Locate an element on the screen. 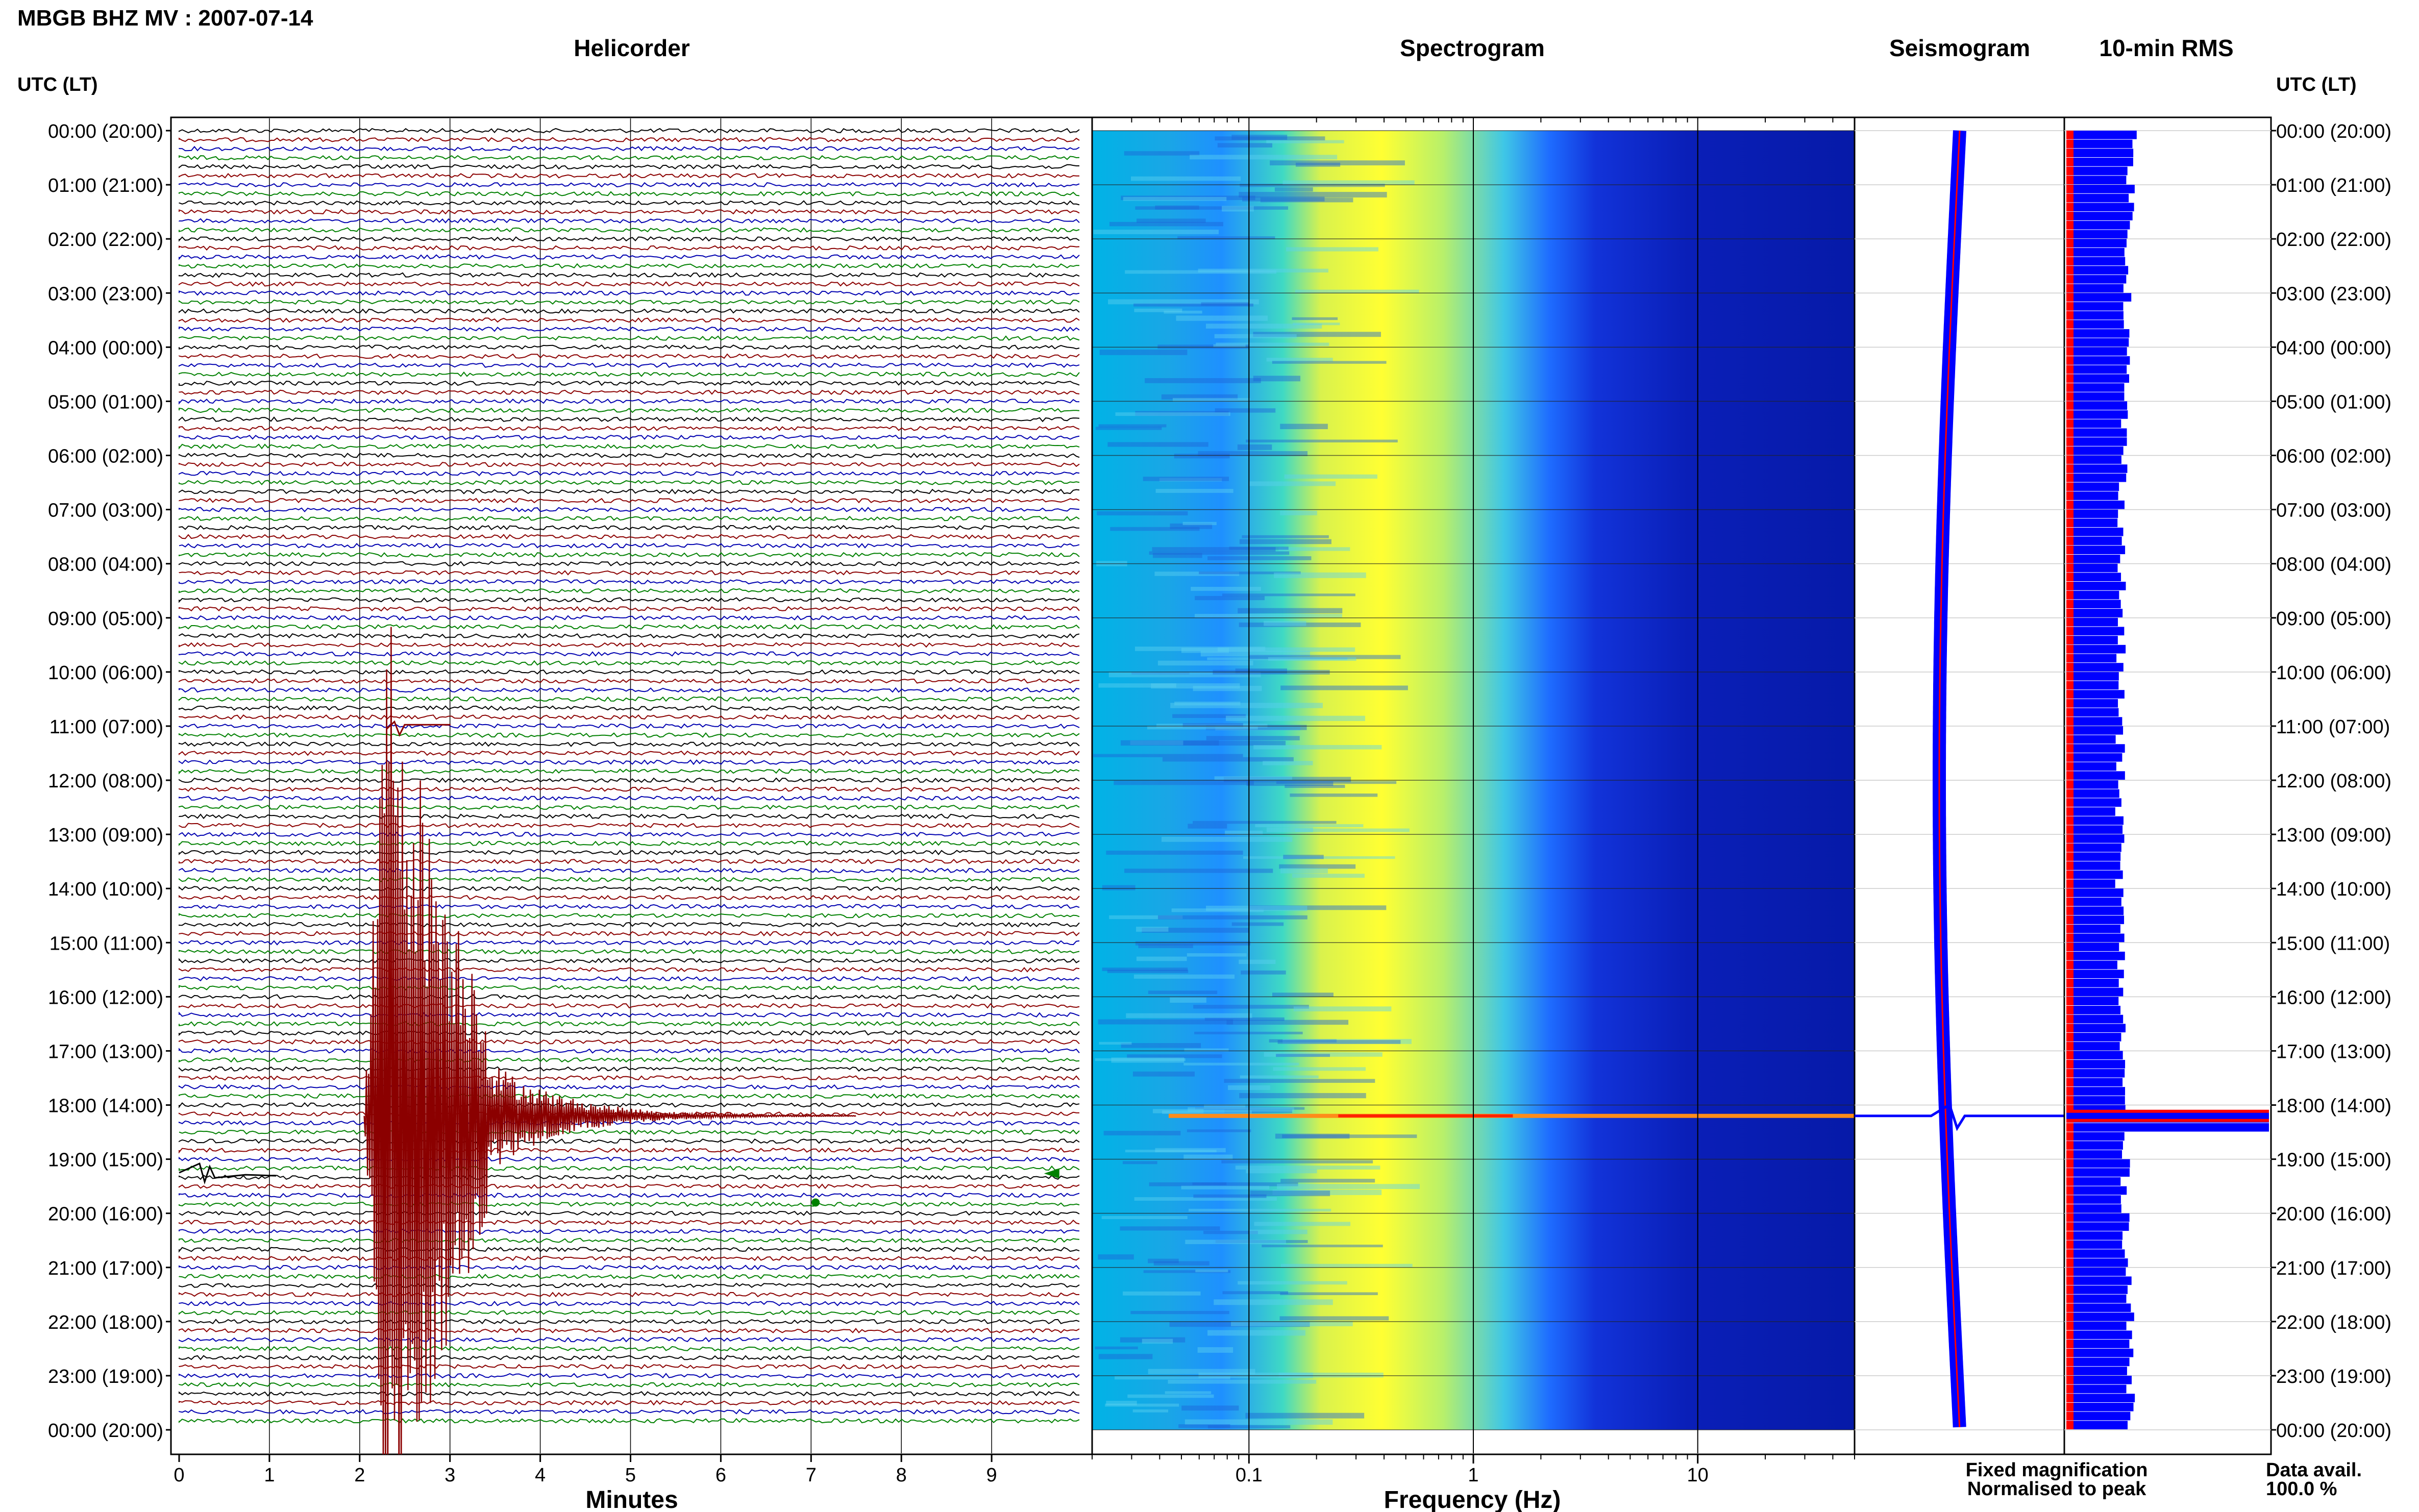  hour-label-left: 12:00 (08:00) is located at coordinates (105, 781).